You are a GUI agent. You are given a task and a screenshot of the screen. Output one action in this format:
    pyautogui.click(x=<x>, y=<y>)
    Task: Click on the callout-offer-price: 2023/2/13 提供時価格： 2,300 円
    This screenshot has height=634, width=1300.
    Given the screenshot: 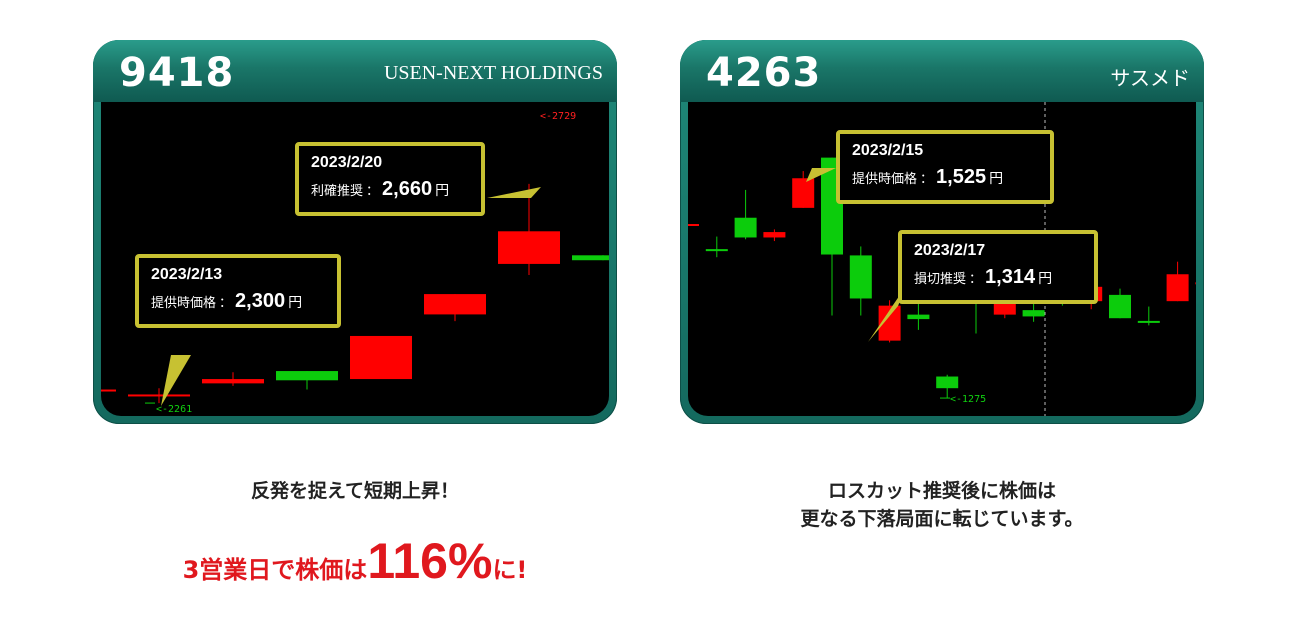 What is the action you would take?
    pyautogui.click(x=238, y=291)
    